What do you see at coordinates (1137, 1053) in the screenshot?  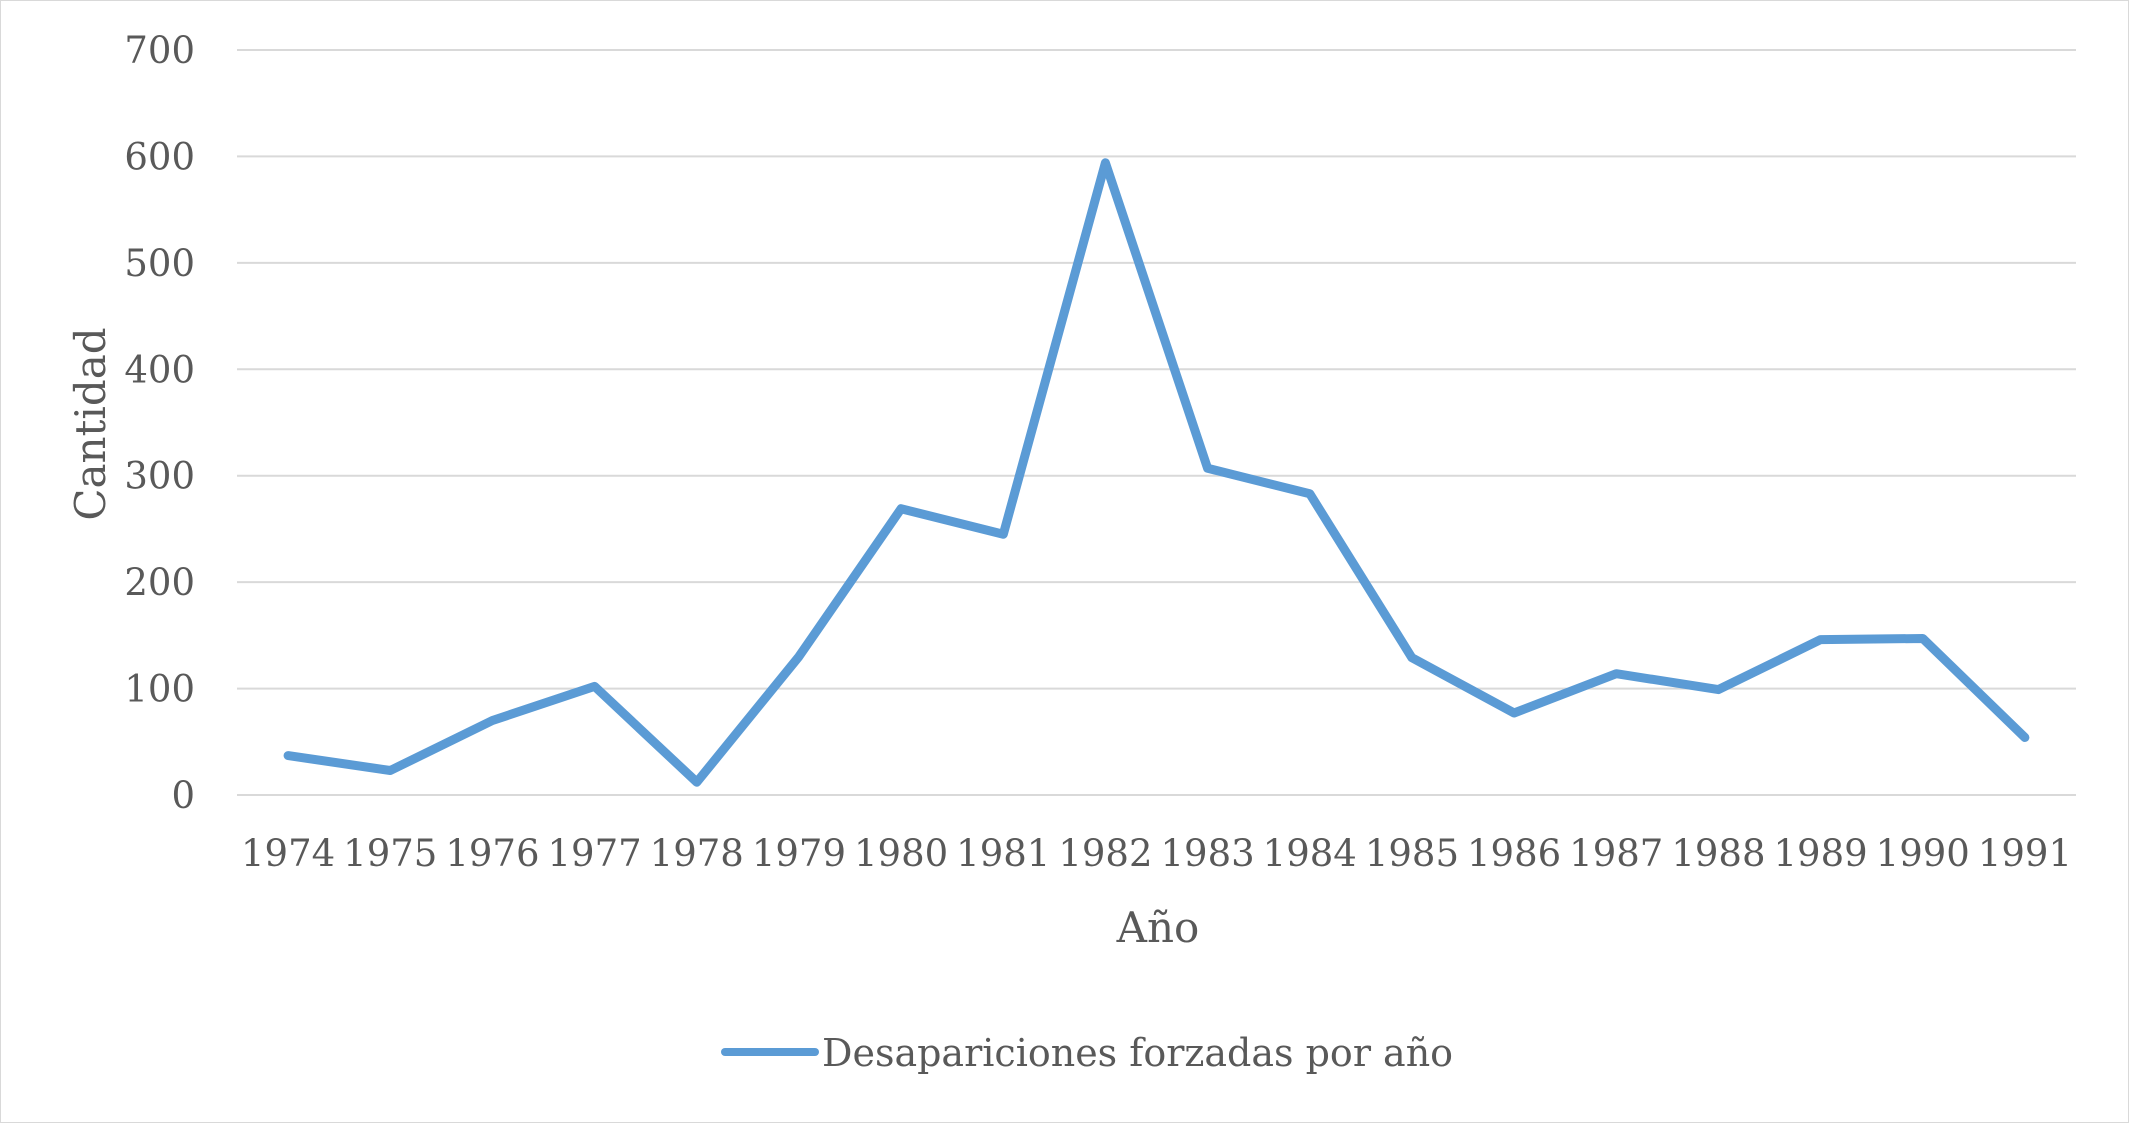 I see `legend-label: Desapariciones forzadas por año` at bounding box center [1137, 1053].